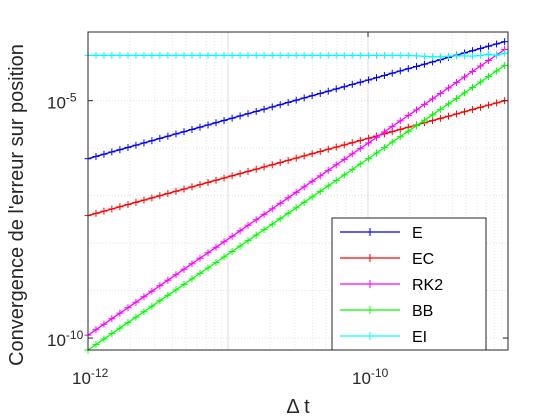 The height and width of the screenshot is (420, 560). I want to click on legend-label: BB, so click(422, 311).